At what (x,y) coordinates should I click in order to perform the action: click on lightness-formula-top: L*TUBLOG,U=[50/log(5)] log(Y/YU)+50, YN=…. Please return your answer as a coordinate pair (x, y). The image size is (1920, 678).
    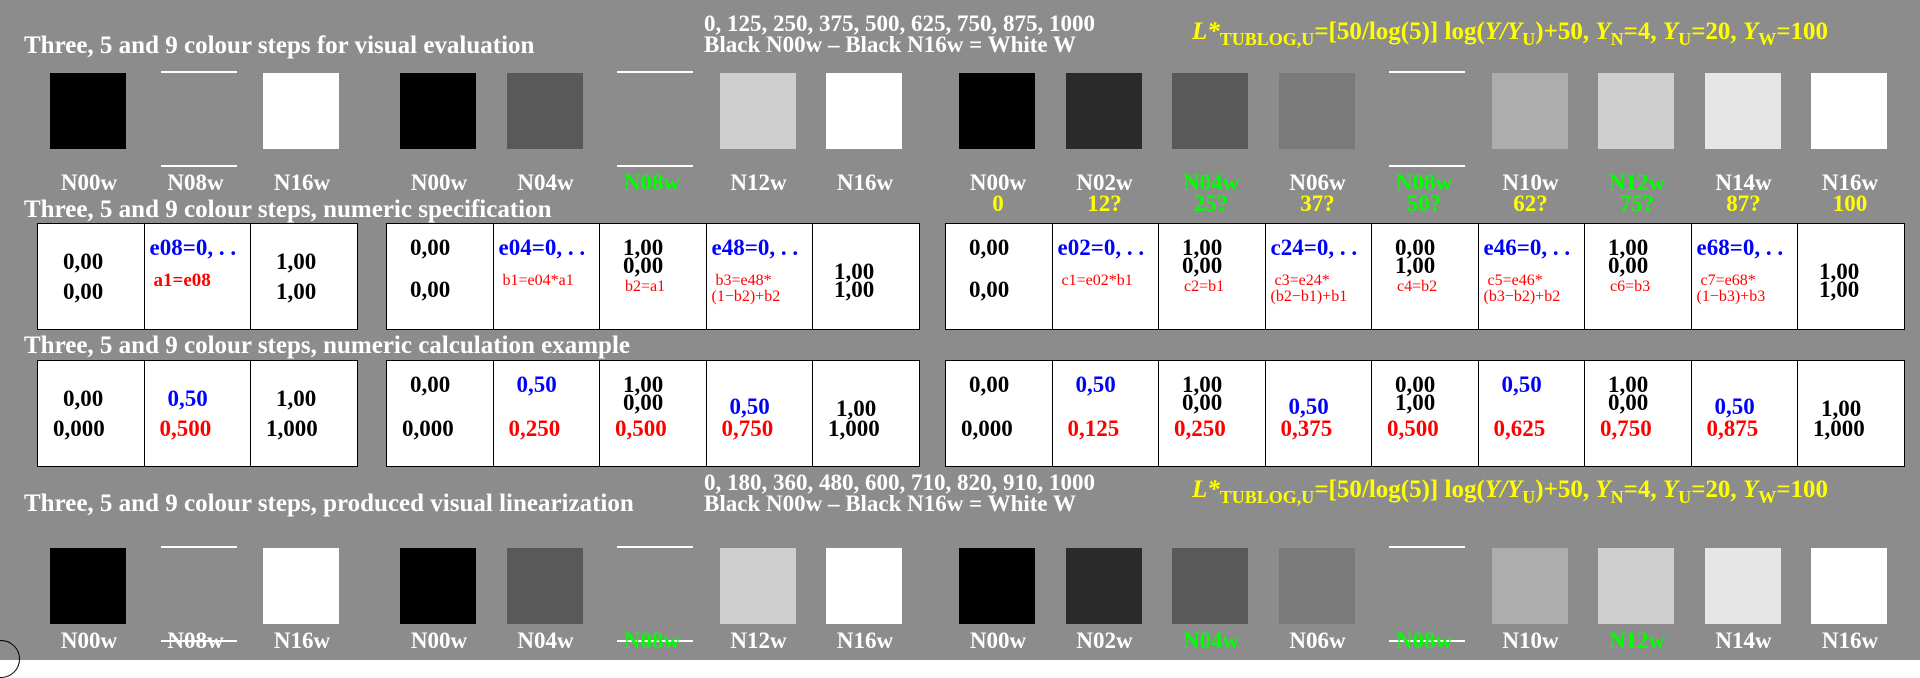
    Looking at the image, I should click on (1510, 33).